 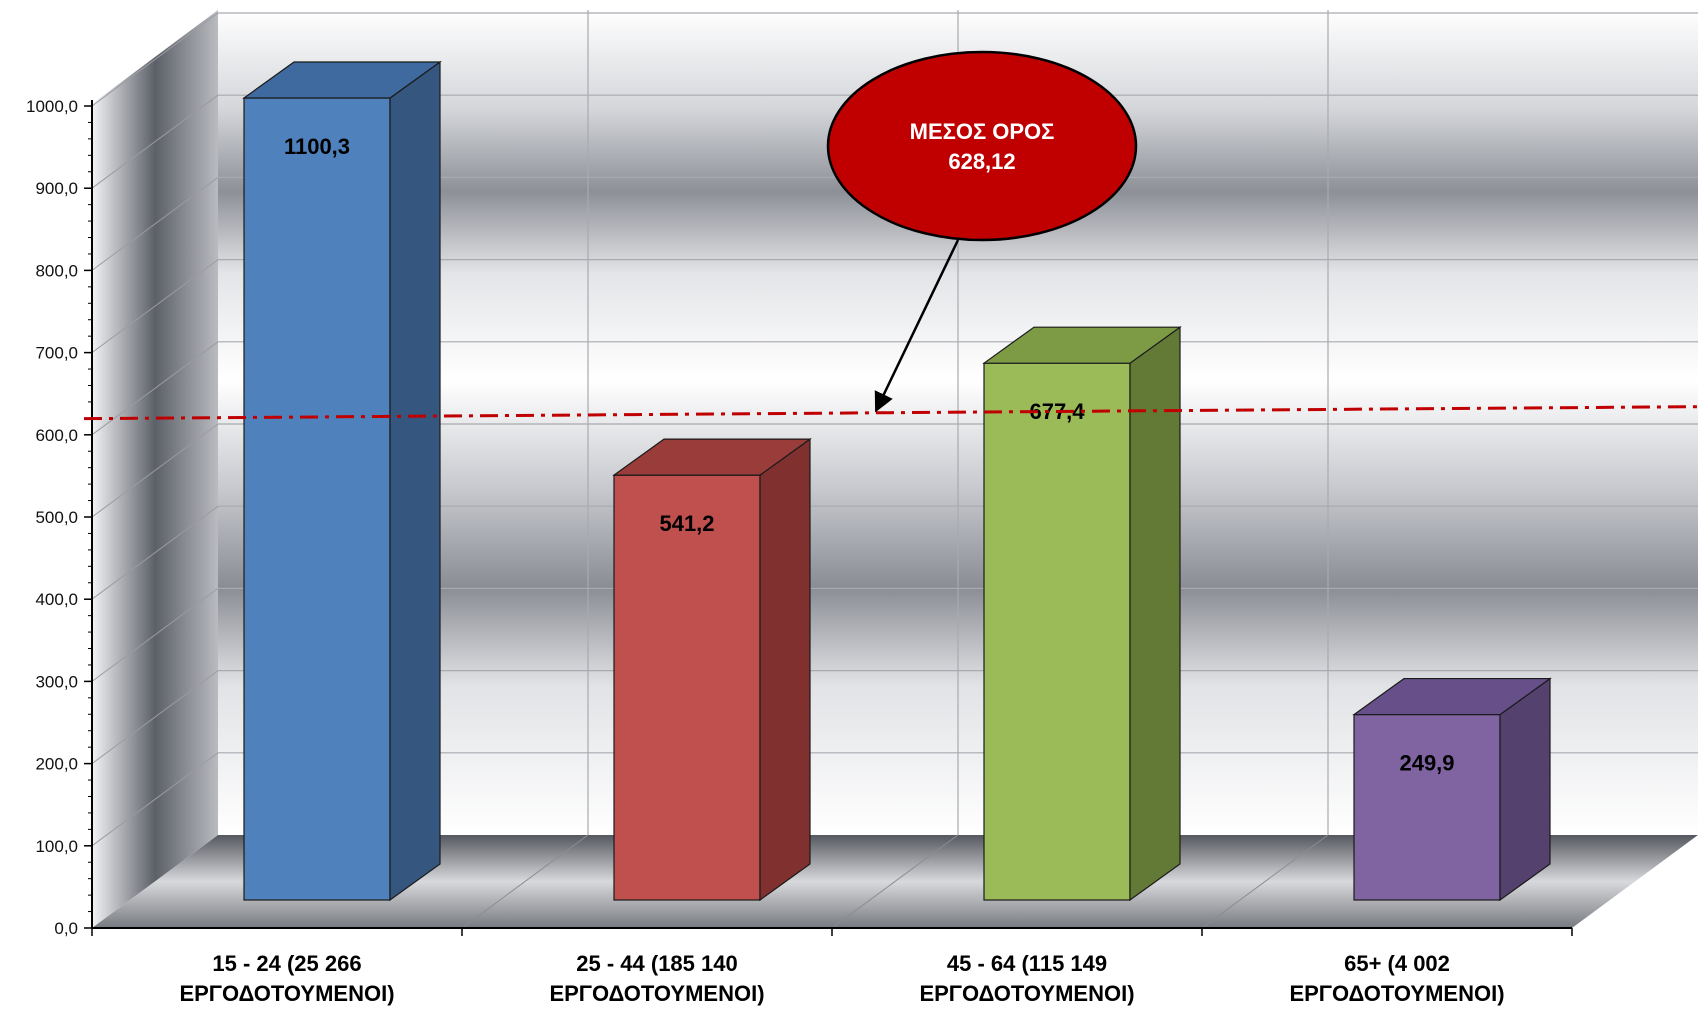 I want to click on x-category-label: 65+ (4 002, so click(x=1397, y=963).